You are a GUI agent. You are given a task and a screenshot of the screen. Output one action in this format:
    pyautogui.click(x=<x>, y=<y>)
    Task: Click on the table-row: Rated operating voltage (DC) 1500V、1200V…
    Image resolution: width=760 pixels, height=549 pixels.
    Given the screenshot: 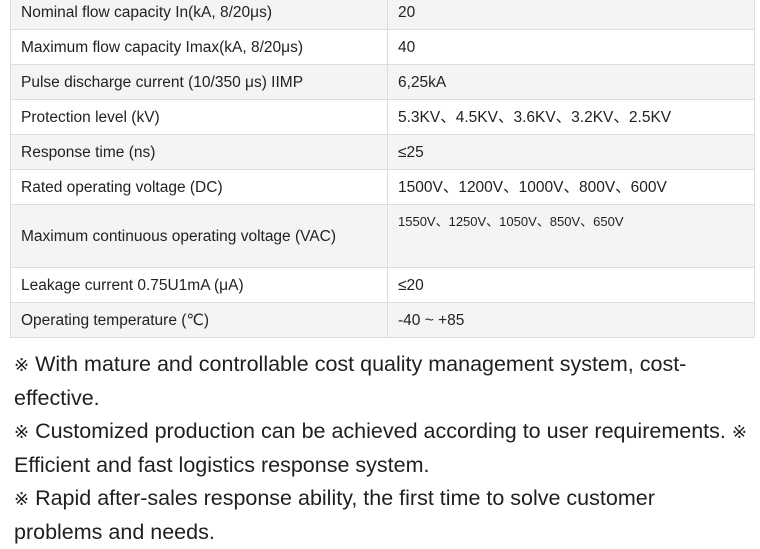 What is the action you would take?
    pyautogui.click(x=382, y=187)
    